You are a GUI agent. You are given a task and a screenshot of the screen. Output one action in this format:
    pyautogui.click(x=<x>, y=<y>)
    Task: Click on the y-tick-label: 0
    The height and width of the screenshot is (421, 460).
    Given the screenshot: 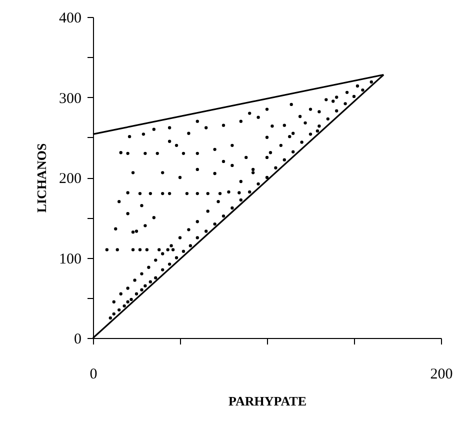 What is the action you would take?
    pyautogui.click(x=78, y=340)
    